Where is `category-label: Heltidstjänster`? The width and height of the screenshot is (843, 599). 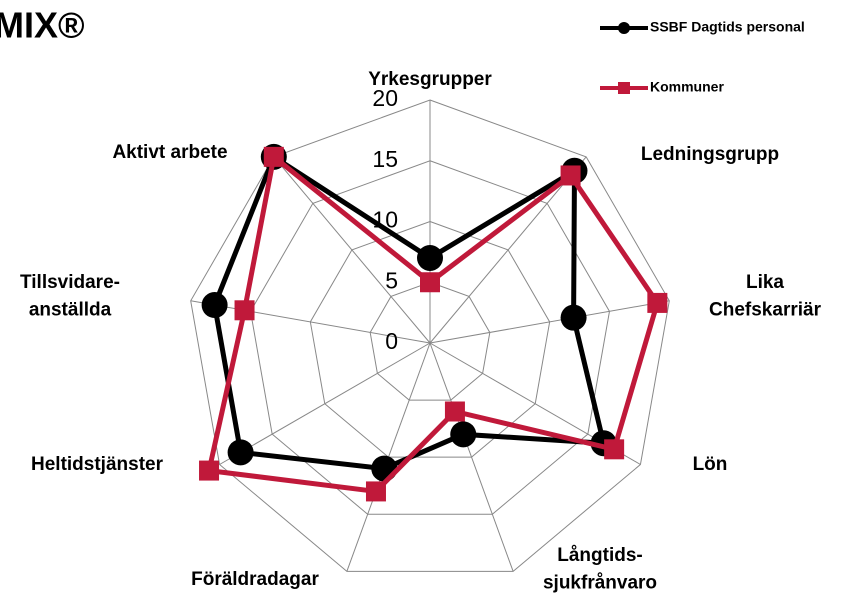 category-label: Heltidstjänster is located at coordinates (97, 464).